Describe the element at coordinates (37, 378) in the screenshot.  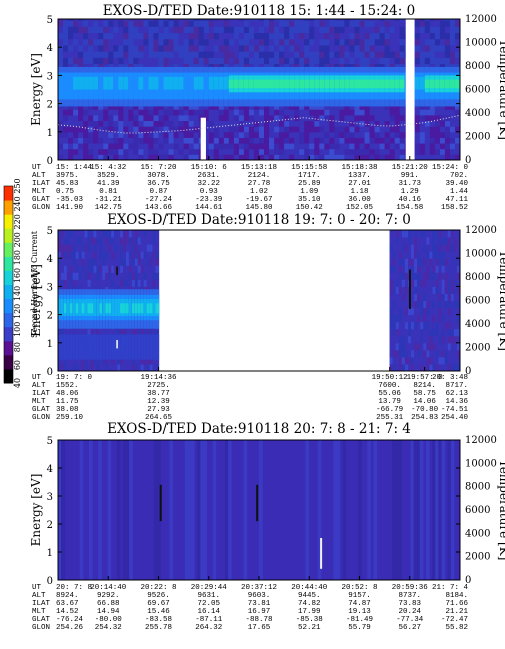
I see `ephemeris-row-label: UT` at that location.